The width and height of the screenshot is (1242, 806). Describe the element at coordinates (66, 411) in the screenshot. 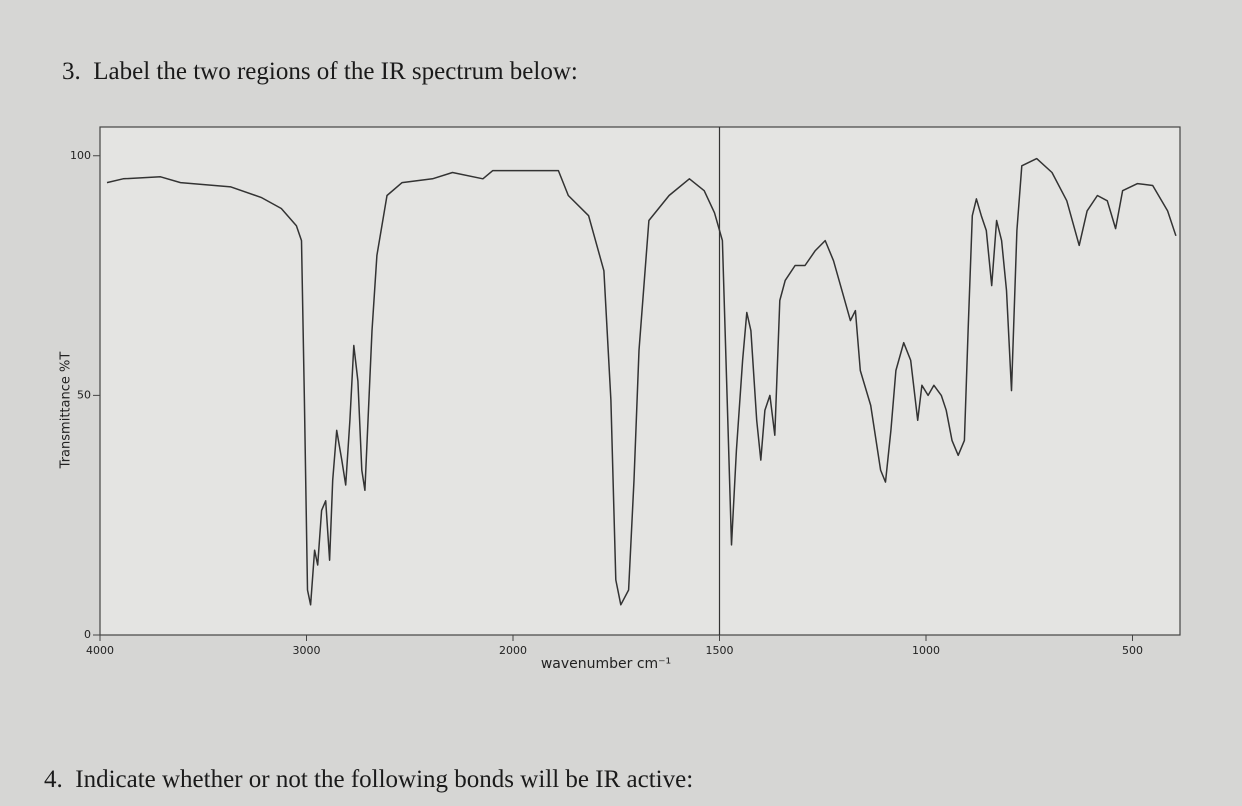

I see `y-axis-label: Transmittance %T` at that location.